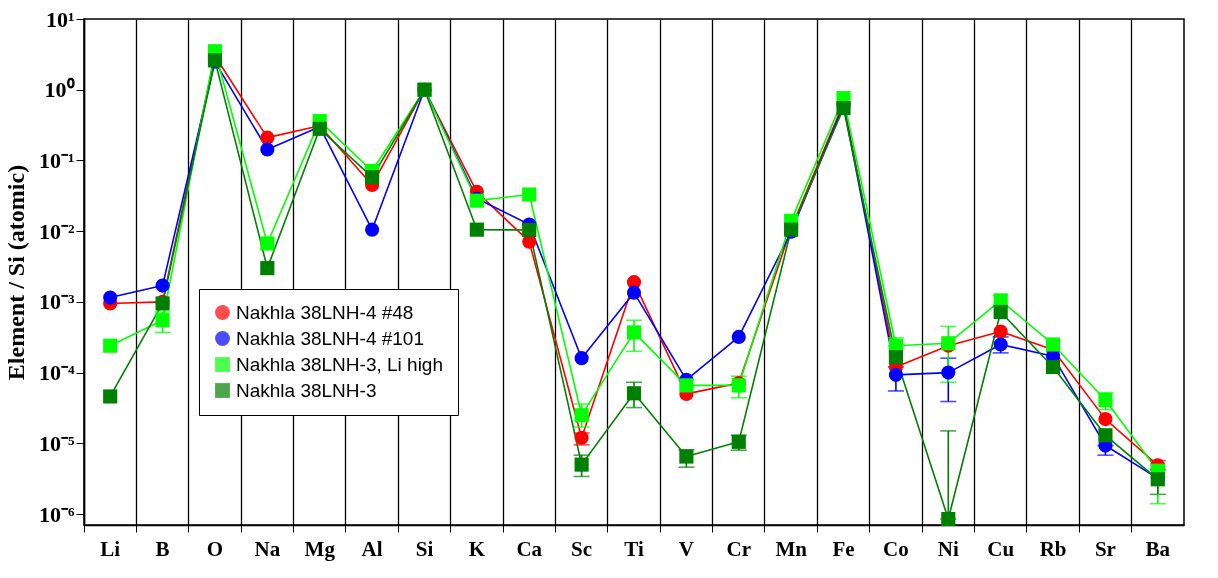  What do you see at coordinates (56, 443) in the screenshot?
I see `y-tick-label: 10⁻⁵` at bounding box center [56, 443].